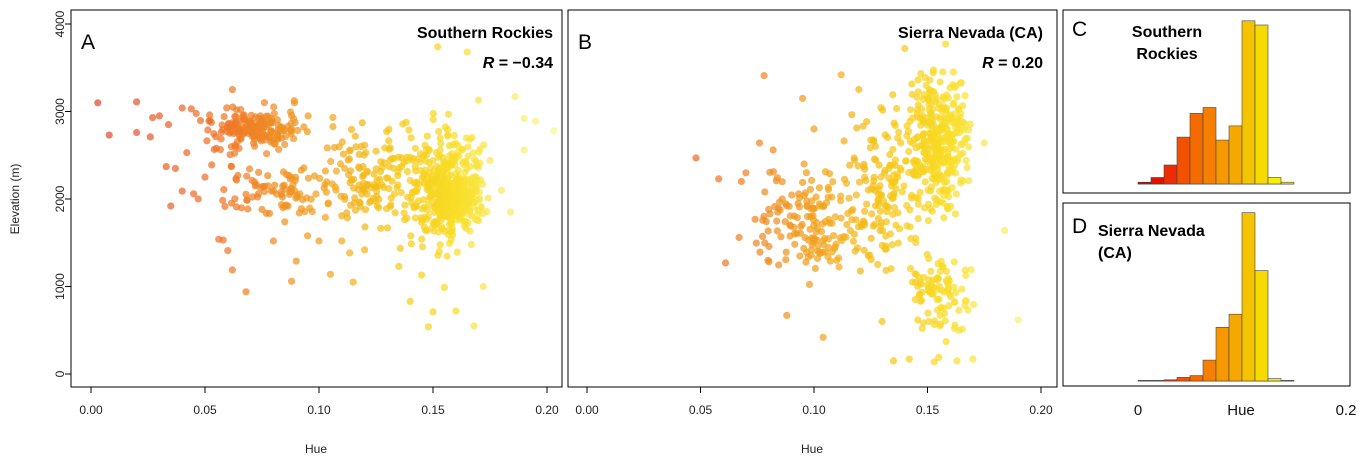  Describe the element at coordinates (1209, 310) in the screenshot. I see `histogram-panel-d: D Sierra Nevada (CA) 0 0.2 Hue` at that location.